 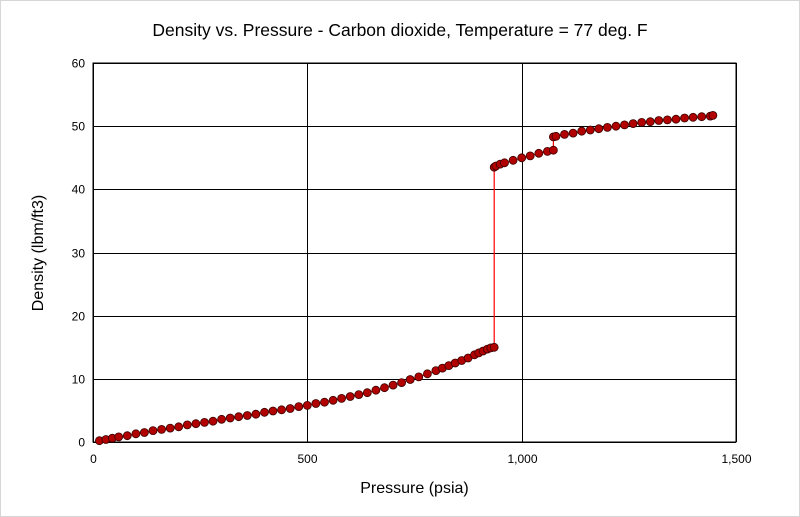 I want to click on y-tick-label: 50, so click(x=79, y=127).